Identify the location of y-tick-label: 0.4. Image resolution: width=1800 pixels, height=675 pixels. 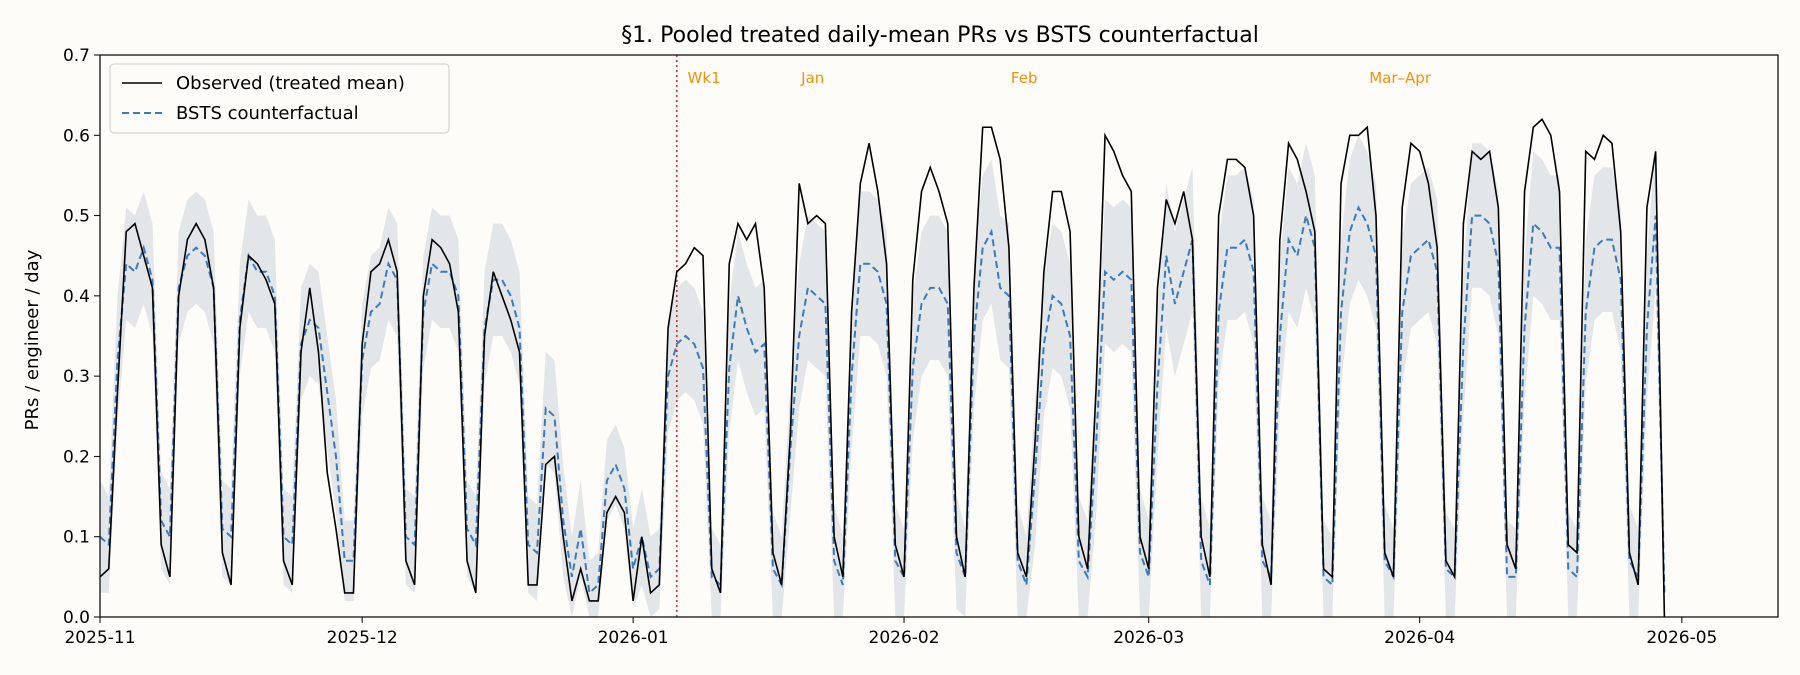
(76, 297).